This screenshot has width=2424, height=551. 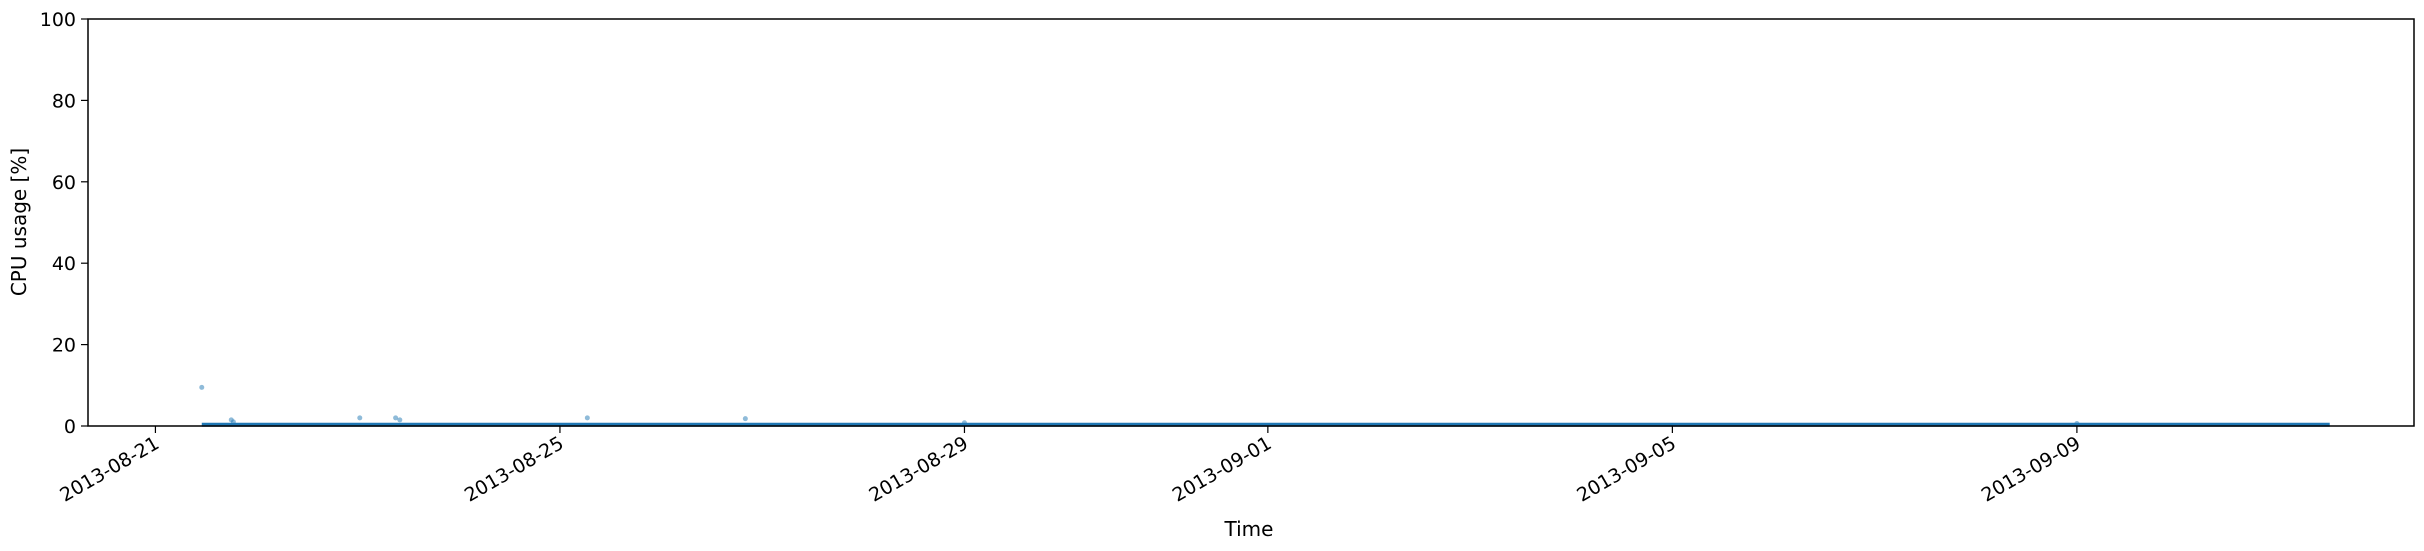 What do you see at coordinates (514, 469) in the screenshot?
I see `x-tick-label: 2013-08-25` at bounding box center [514, 469].